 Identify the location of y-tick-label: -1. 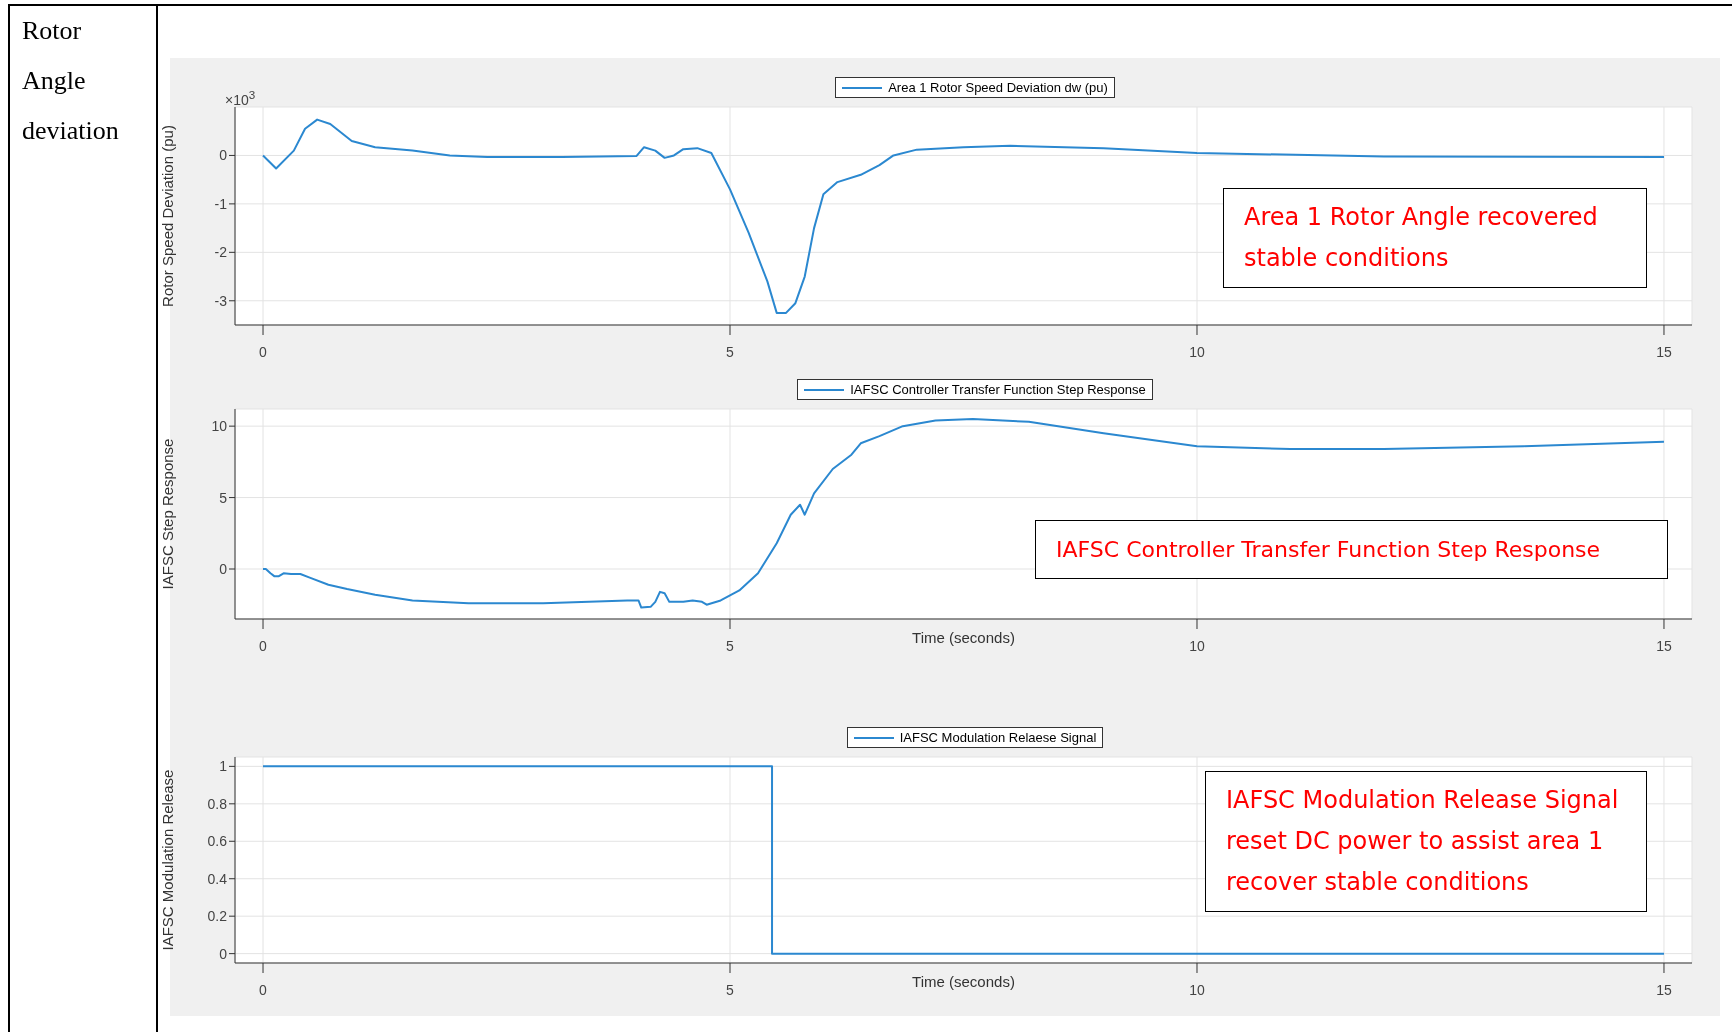
(221, 203).